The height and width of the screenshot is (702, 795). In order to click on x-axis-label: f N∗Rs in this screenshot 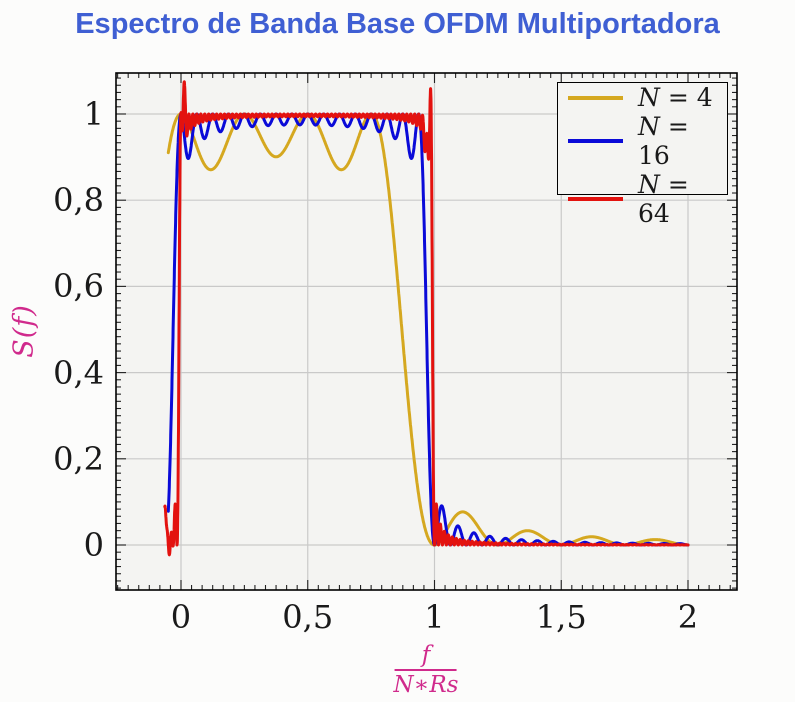, I will do `click(426, 670)`.